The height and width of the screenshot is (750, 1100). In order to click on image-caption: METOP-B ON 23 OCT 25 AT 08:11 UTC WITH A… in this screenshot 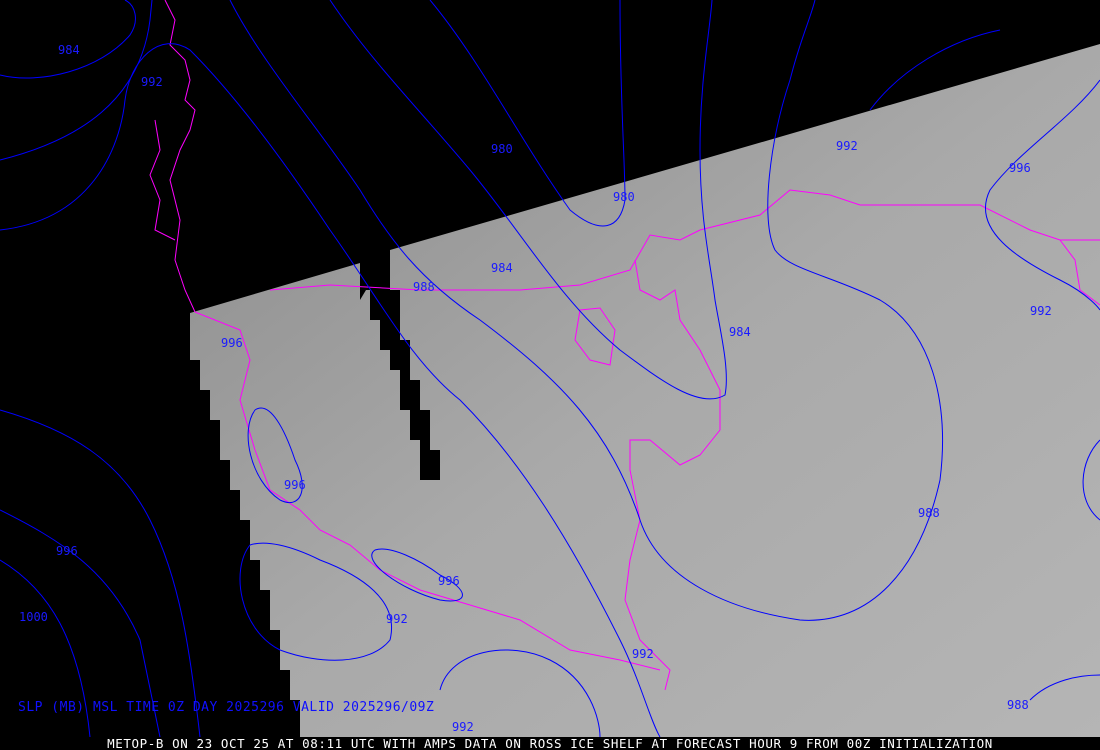, I will do `click(550, 743)`.